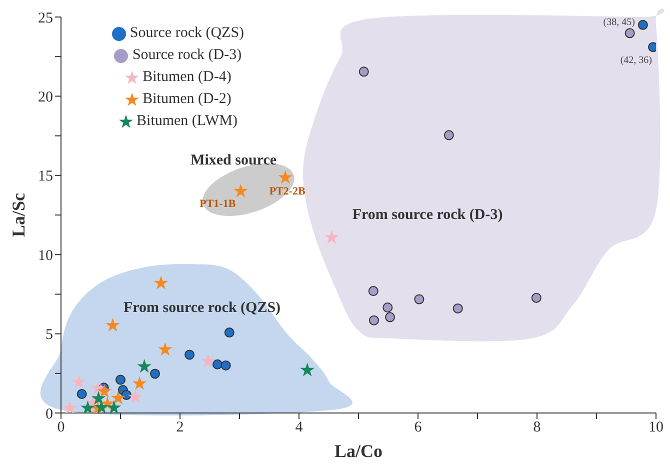 This screenshot has height=469, width=670. I want to click on x-tick-label: 0, so click(61, 428).